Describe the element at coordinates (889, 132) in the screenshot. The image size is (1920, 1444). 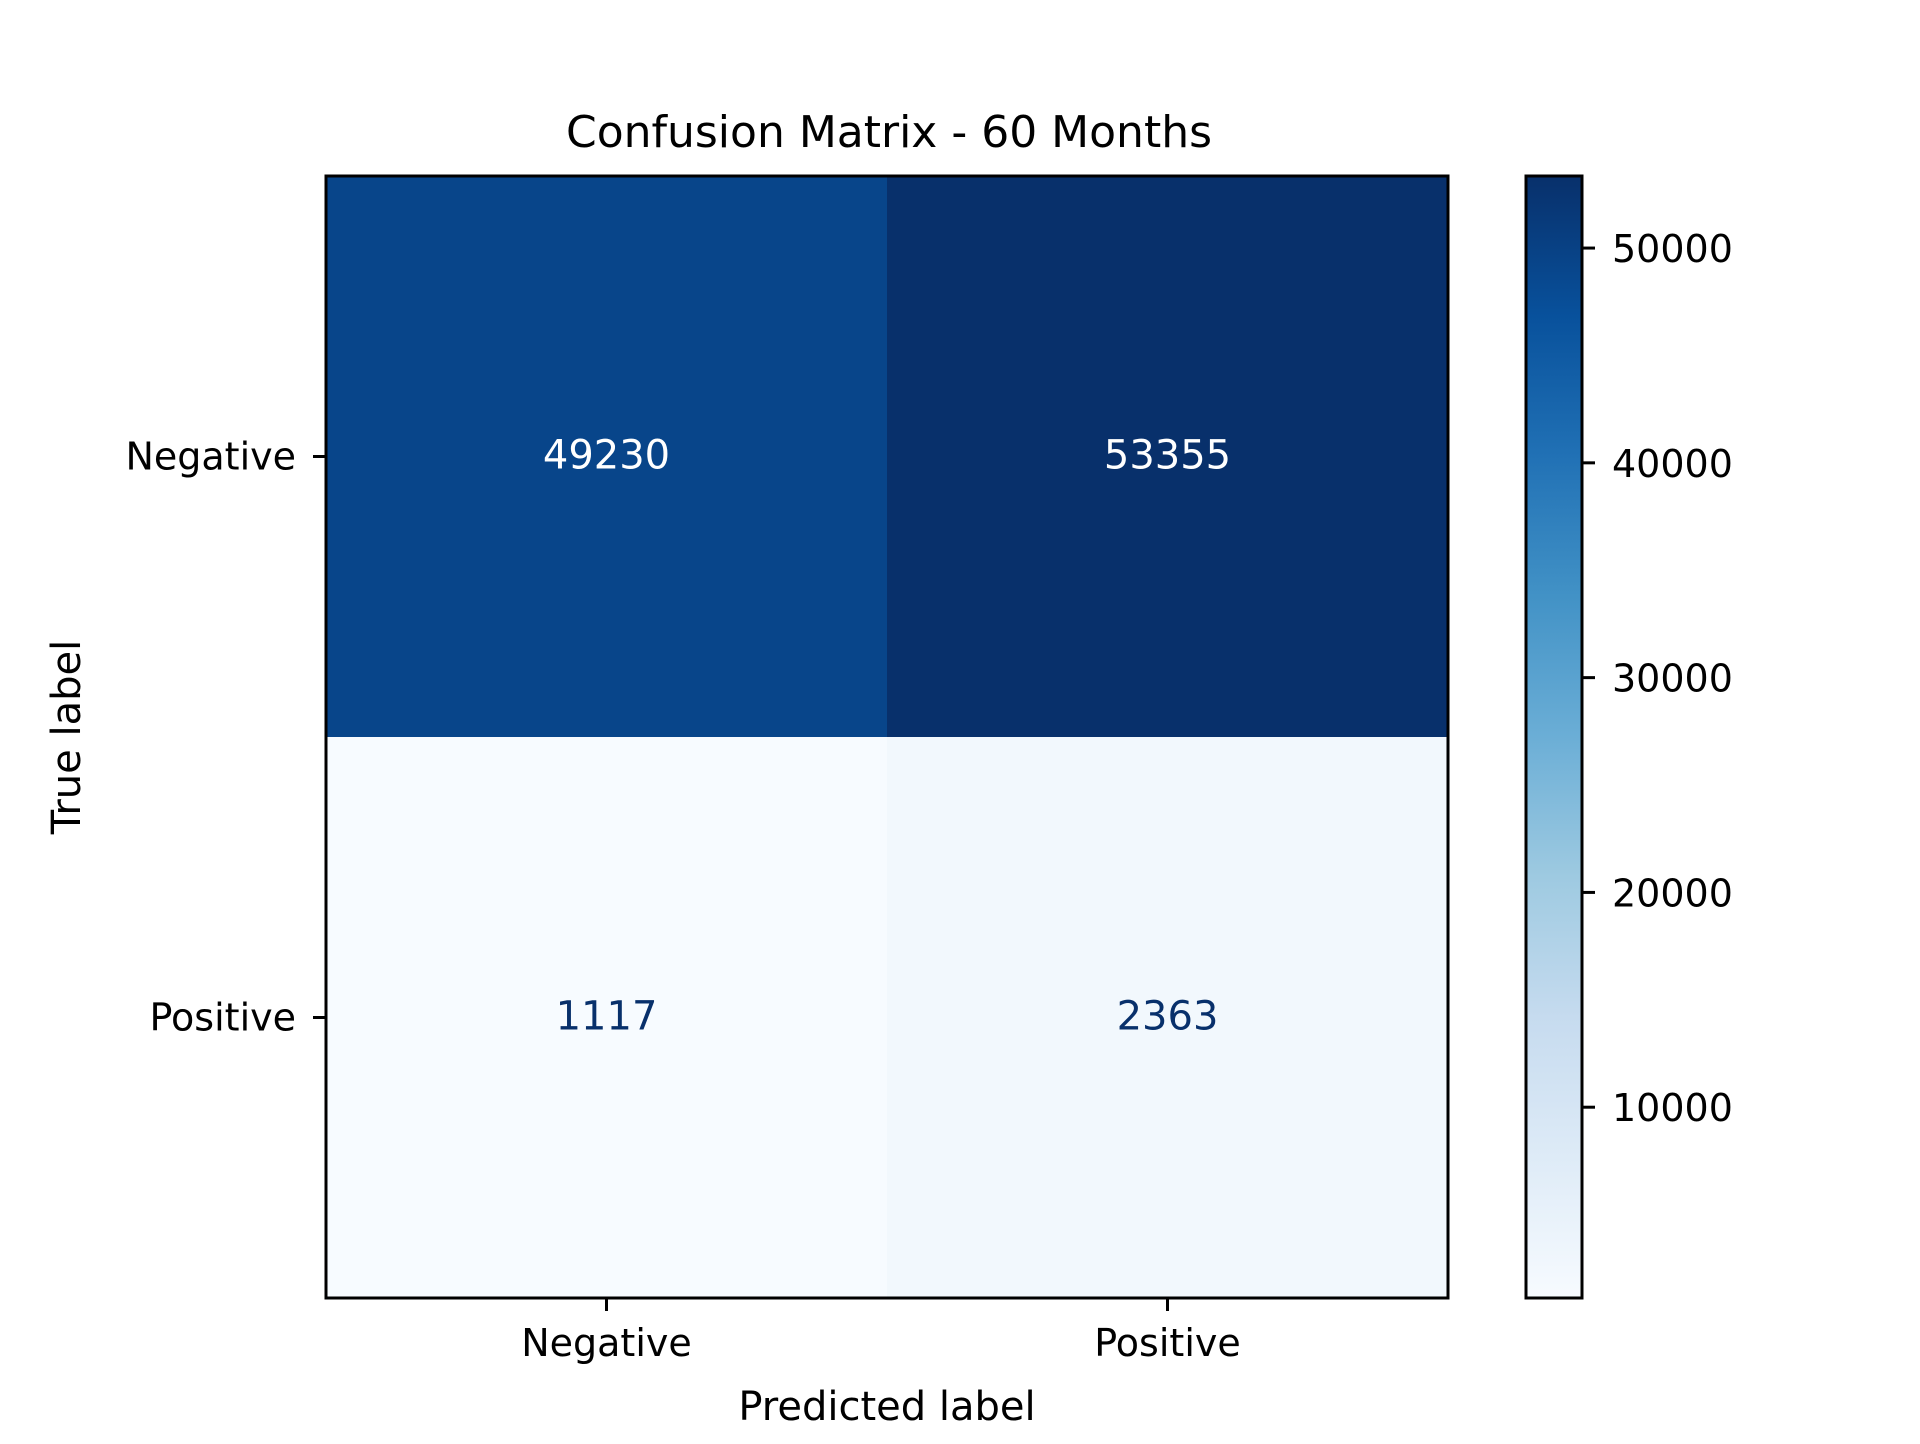
I see `chart-title: Confusion Matrix - 60 Months` at that location.